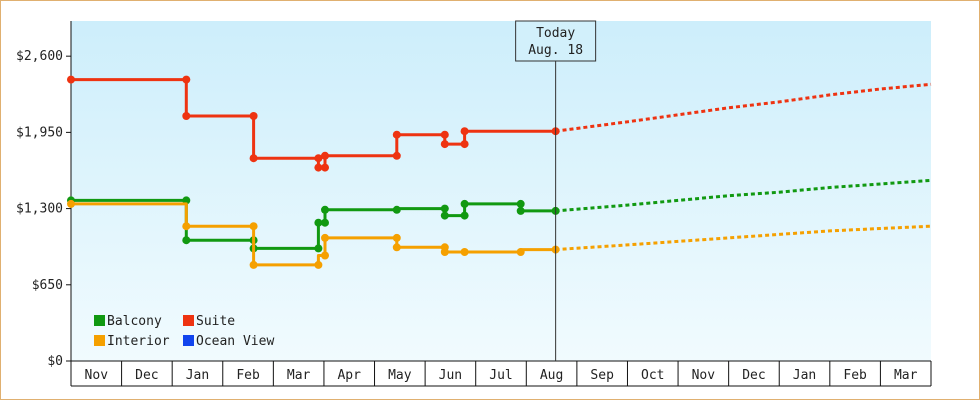  What do you see at coordinates (44, 195) in the screenshot?
I see `y-axis: $0 $650 $1,300 $1,950 $2,600` at bounding box center [44, 195].